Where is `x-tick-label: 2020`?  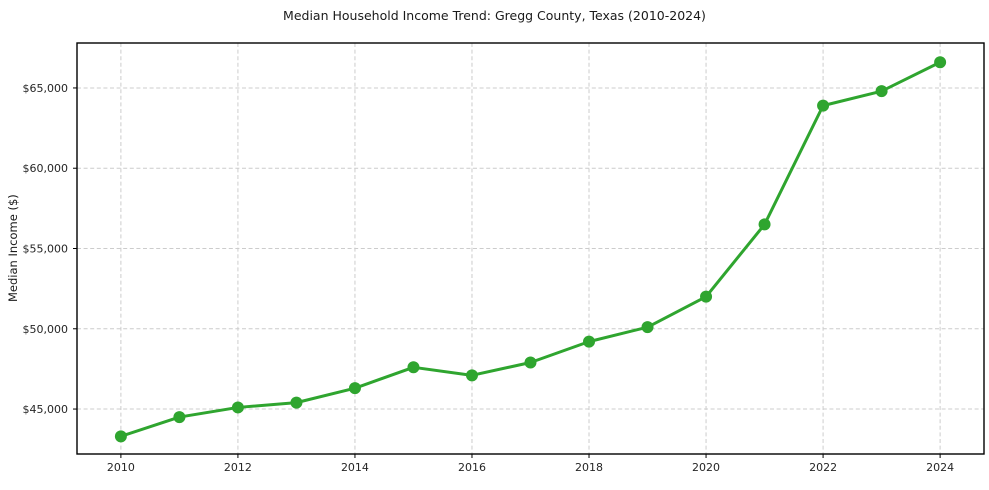
x-tick-label: 2020 is located at coordinates (706, 467).